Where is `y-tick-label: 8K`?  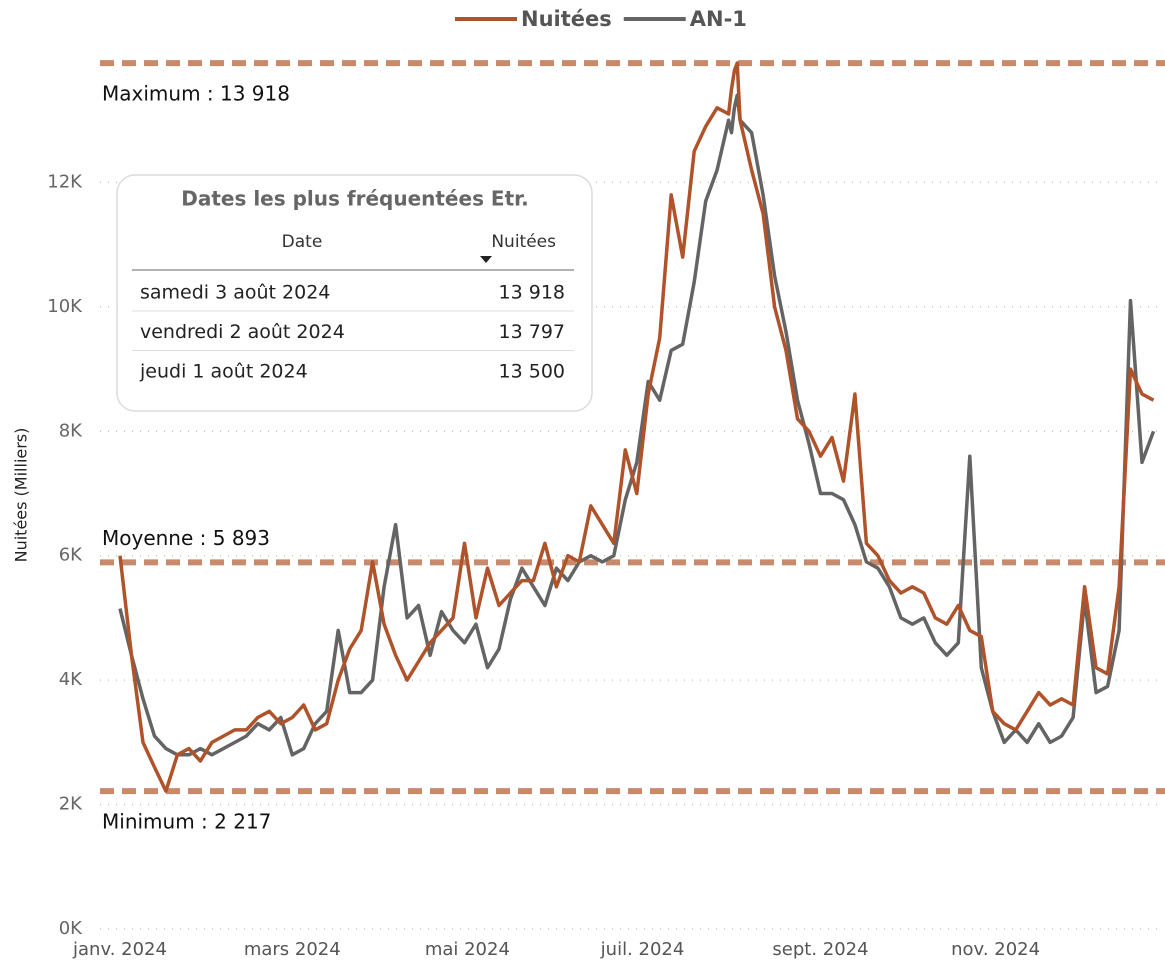 y-tick-label: 8K is located at coordinates (71, 430).